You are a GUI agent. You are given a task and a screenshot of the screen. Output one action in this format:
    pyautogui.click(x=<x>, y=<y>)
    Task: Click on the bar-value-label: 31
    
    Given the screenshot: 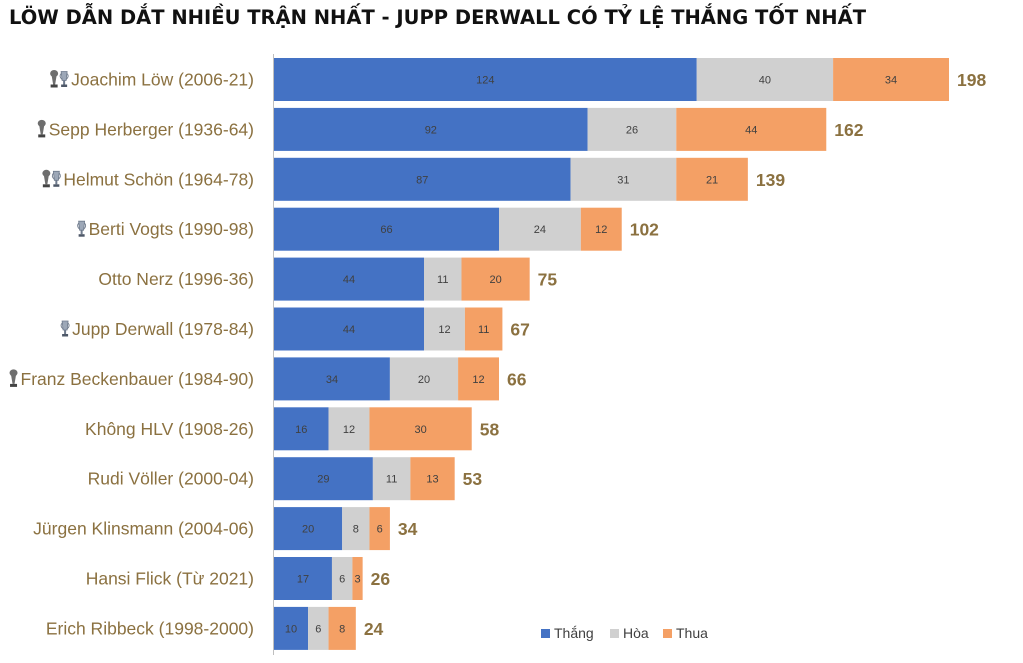 What is the action you would take?
    pyautogui.click(x=623, y=180)
    